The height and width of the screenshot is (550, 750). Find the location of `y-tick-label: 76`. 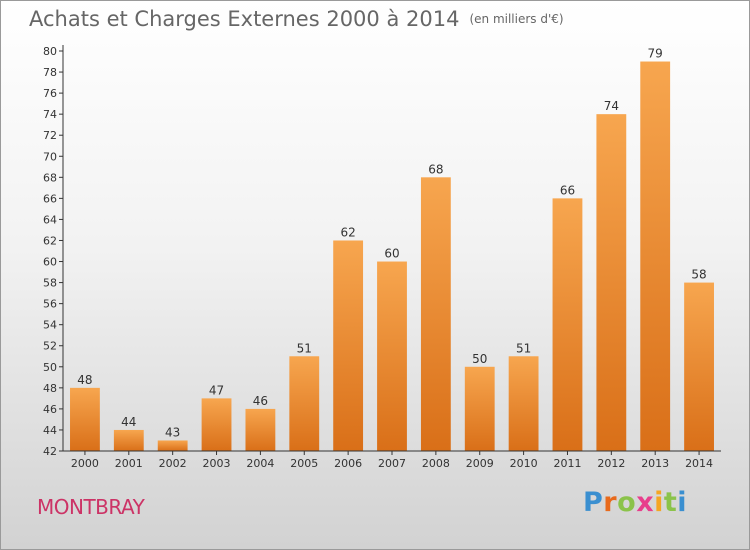

y-tick-label: 76 is located at coordinates (50, 93).